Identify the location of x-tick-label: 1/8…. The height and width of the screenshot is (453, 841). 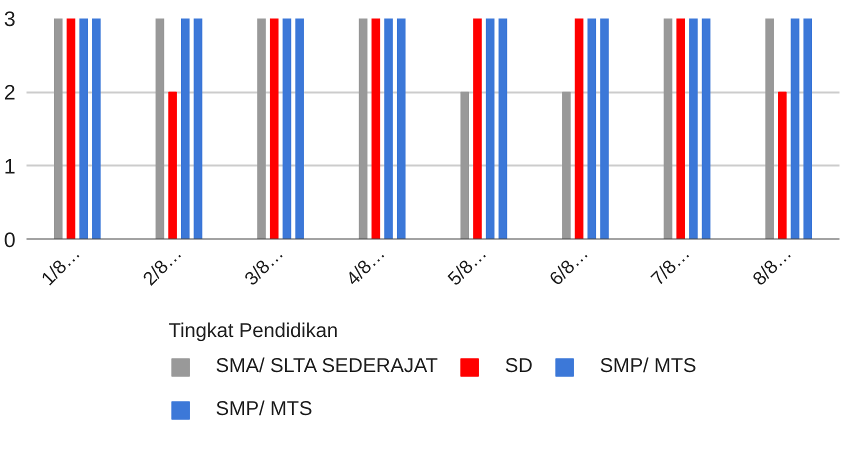
(61, 266).